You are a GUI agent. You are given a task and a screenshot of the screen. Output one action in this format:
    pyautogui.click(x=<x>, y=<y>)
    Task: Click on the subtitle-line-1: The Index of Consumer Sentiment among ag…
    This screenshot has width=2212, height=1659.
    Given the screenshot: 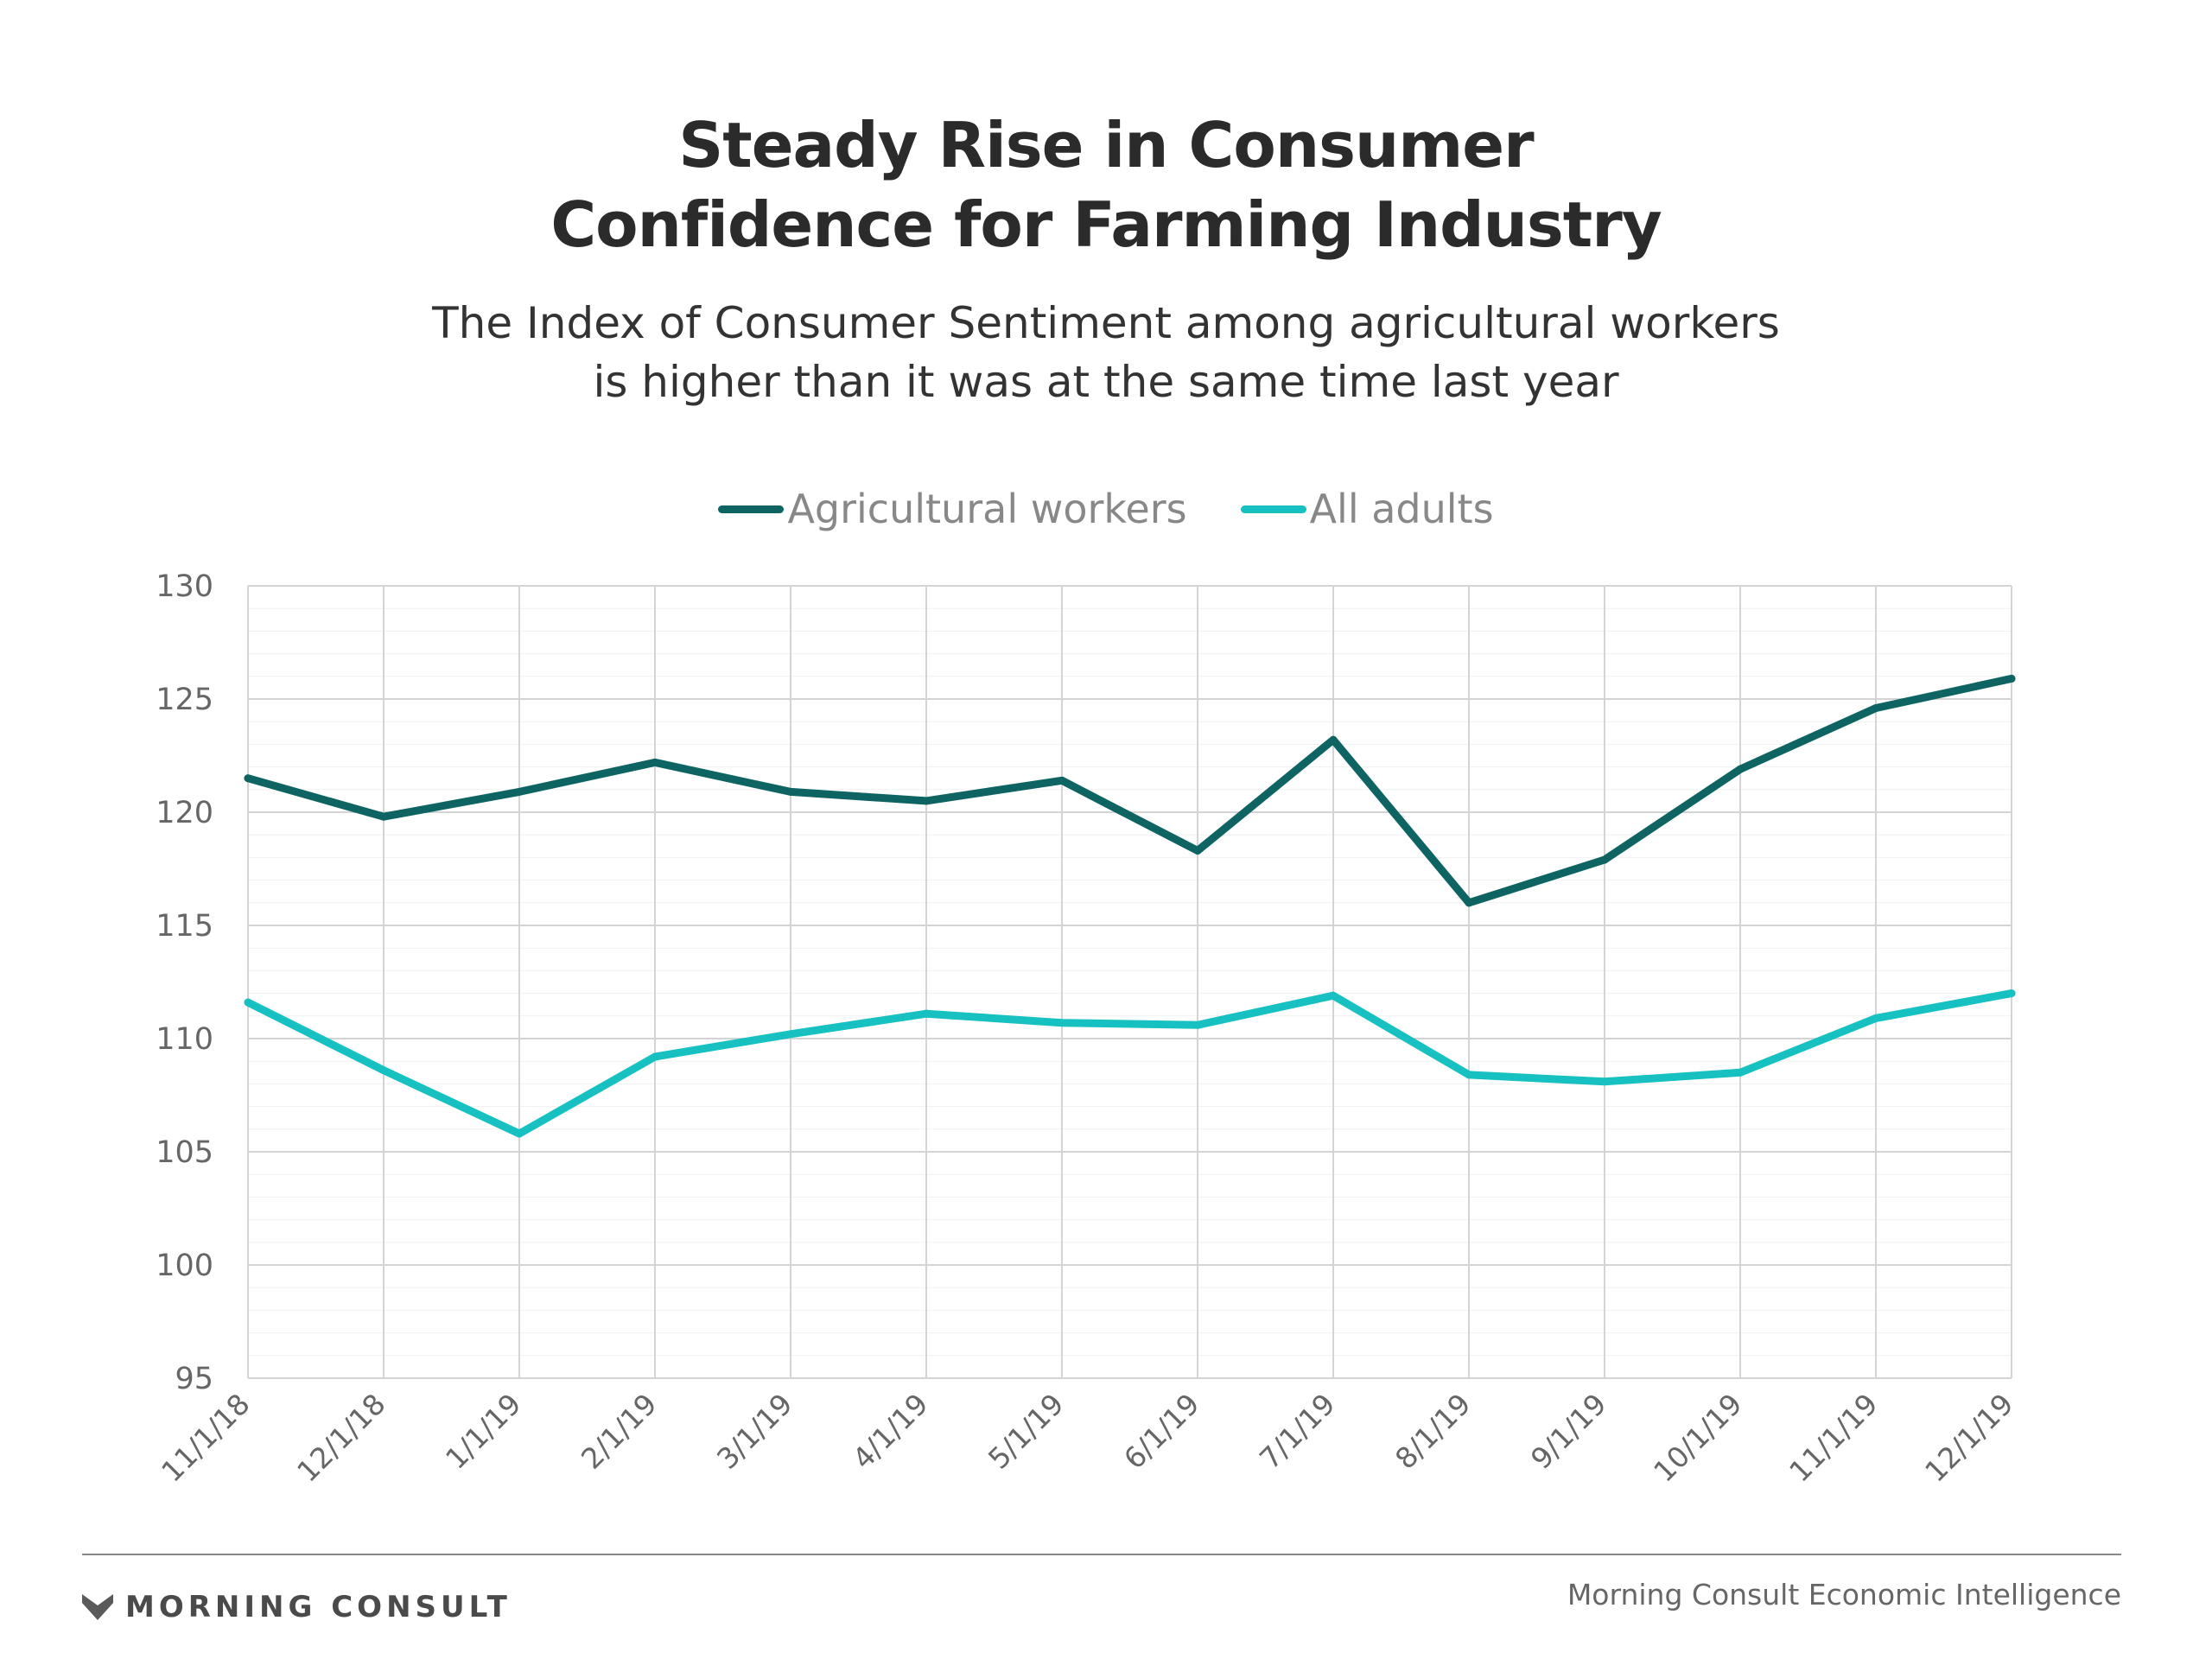 What is the action you would take?
    pyautogui.click(x=1106, y=323)
    